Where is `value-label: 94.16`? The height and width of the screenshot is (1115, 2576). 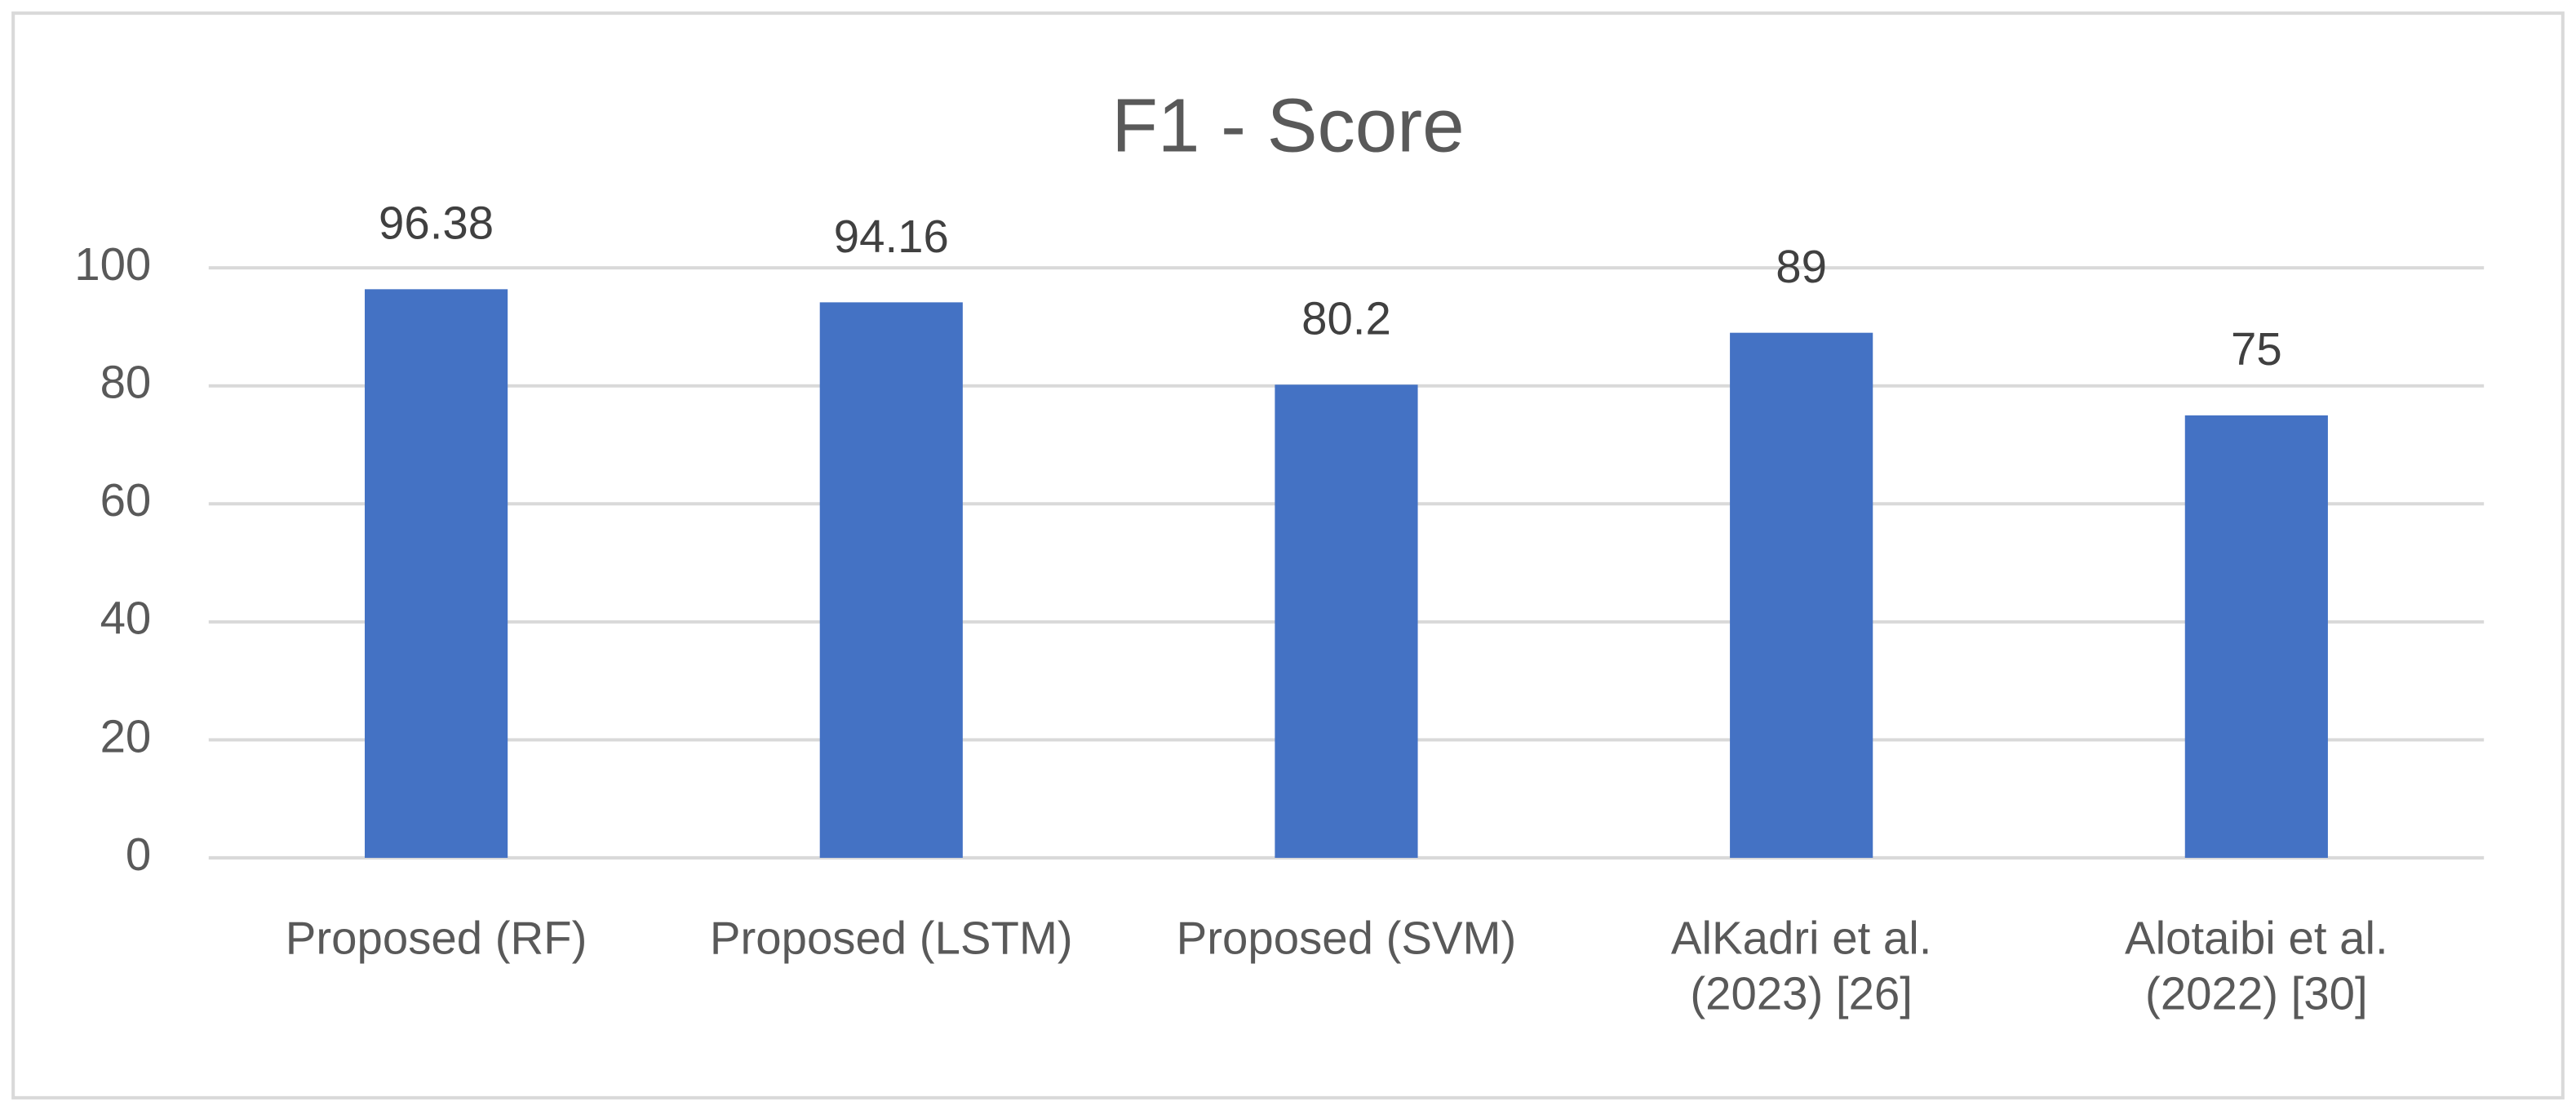
value-label: 94.16 is located at coordinates (891, 237).